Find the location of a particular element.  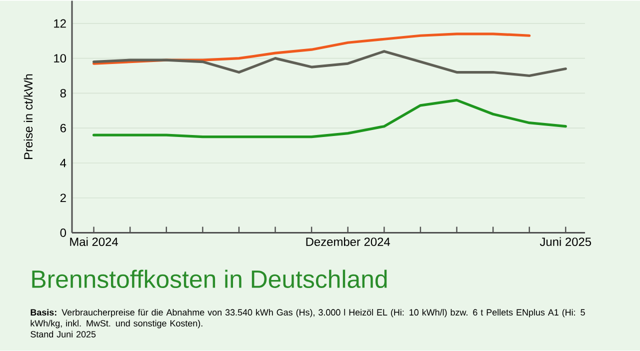

y-tick-label: 12 is located at coordinates (60, 23).